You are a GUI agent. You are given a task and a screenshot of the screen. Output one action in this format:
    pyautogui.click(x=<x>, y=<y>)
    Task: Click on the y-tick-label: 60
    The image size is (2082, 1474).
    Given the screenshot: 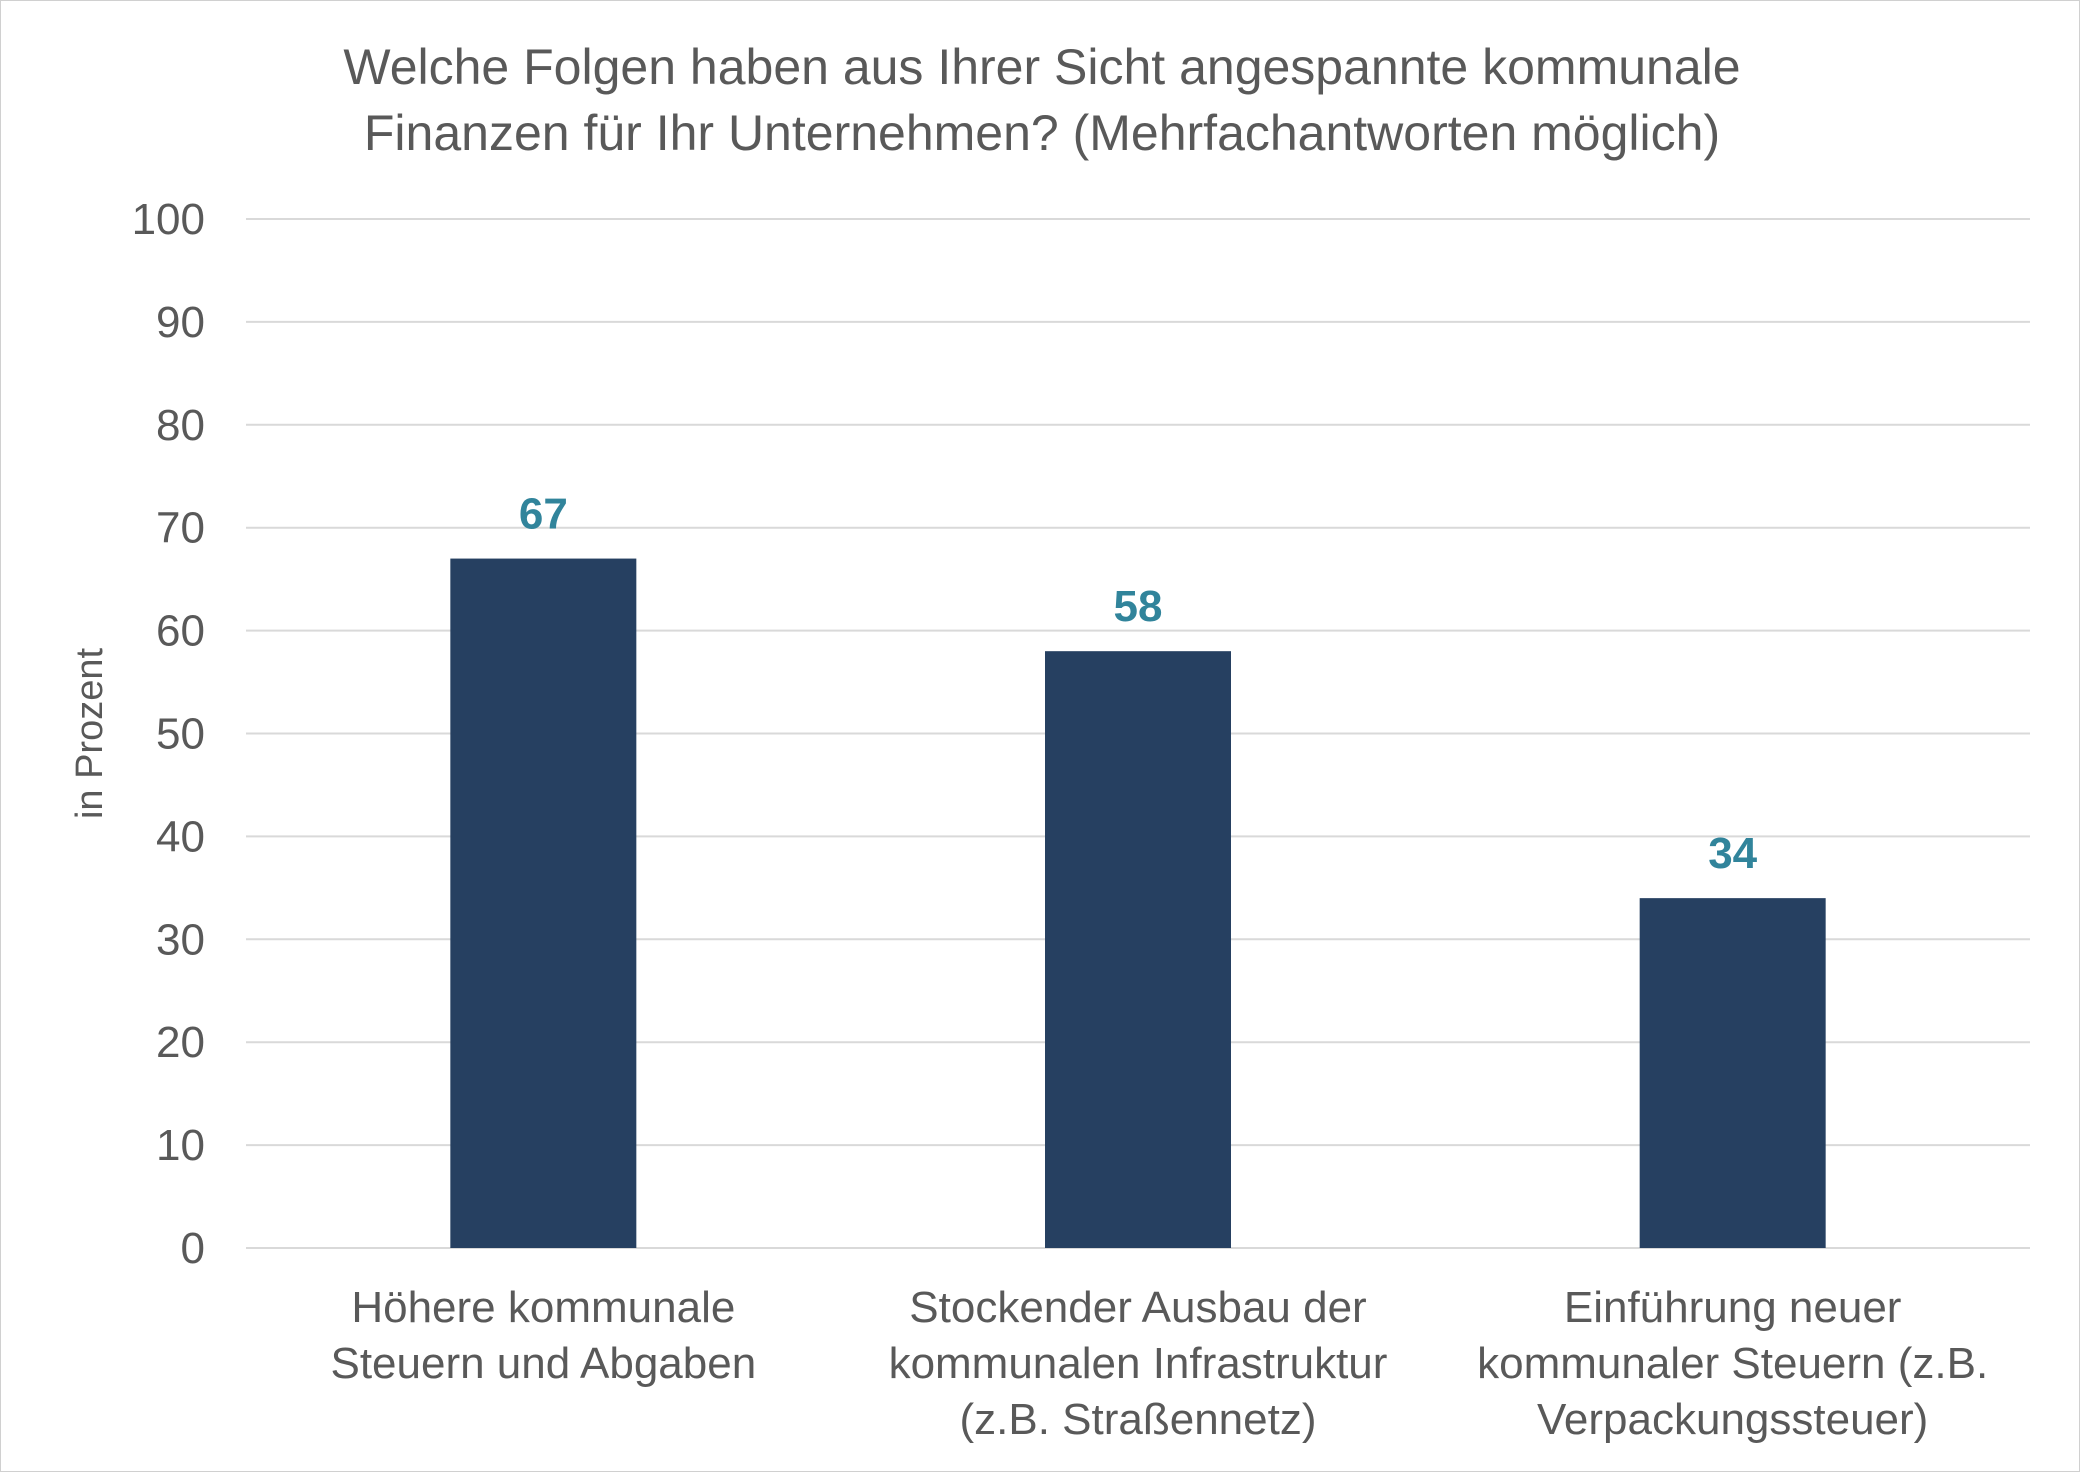 What is the action you would take?
    pyautogui.click(x=180, y=631)
    